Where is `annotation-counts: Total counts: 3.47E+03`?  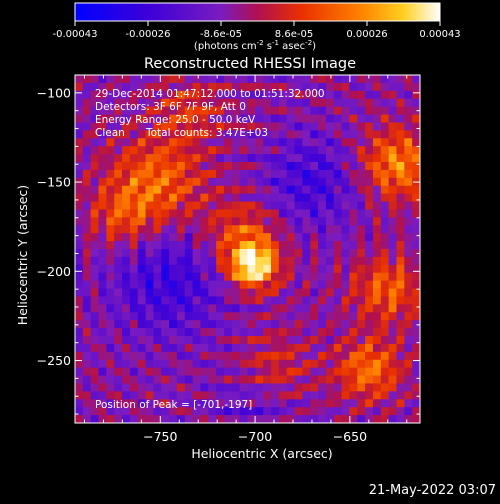
annotation-counts: Total counts: 3.47E+03 is located at coordinates (206, 133).